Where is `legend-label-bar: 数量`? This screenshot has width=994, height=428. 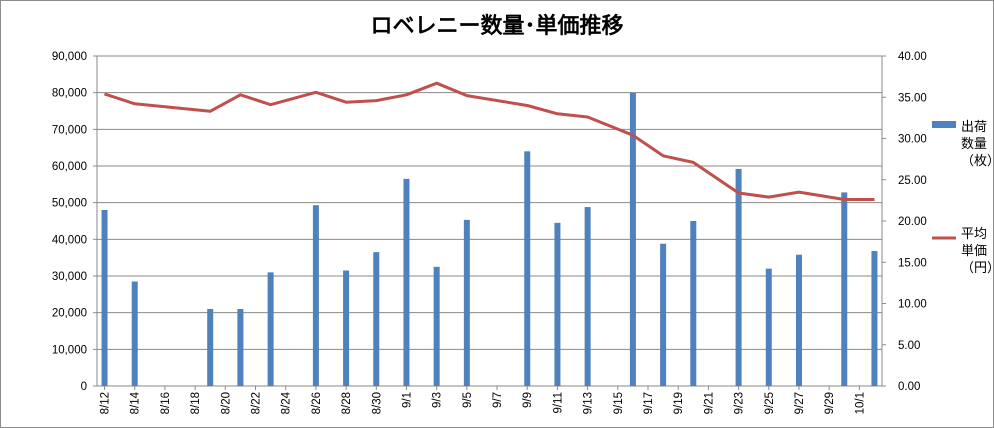
legend-label-bar: 数量 is located at coordinates (974, 144).